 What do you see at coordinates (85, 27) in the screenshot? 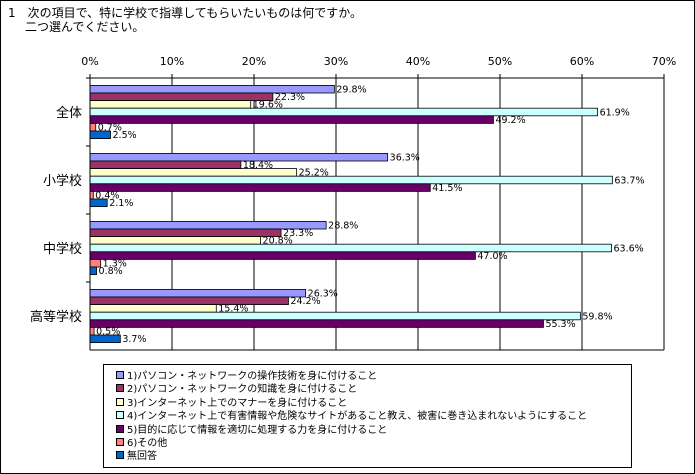
I see `question-line-2: 二つ選んでください。` at bounding box center [85, 27].